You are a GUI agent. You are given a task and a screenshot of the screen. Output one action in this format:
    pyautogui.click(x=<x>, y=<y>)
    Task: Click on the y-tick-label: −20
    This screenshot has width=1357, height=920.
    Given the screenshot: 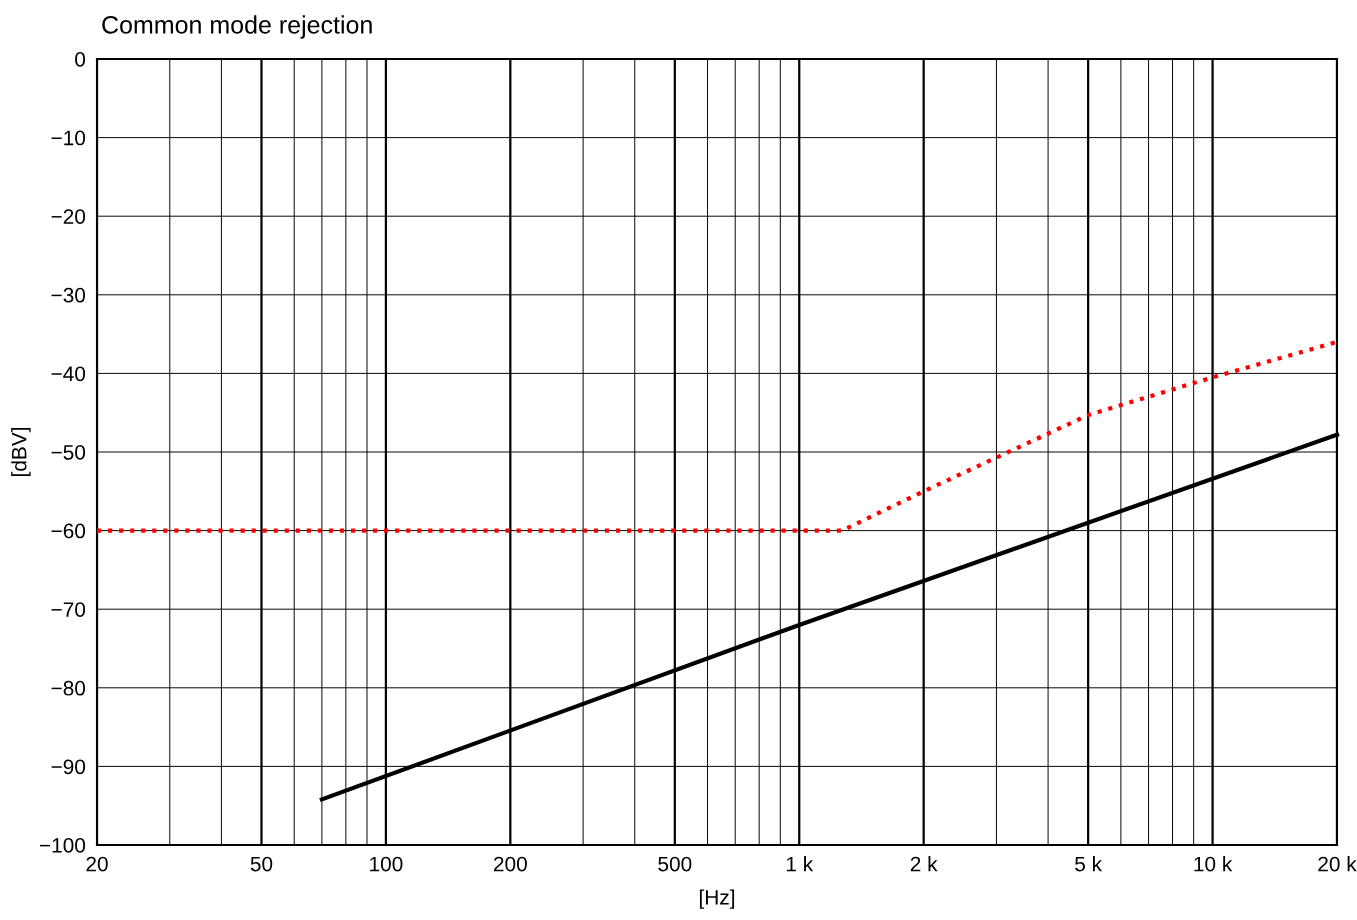 What is the action you would take?
    pyautogui.click(x=68, y=216)
    